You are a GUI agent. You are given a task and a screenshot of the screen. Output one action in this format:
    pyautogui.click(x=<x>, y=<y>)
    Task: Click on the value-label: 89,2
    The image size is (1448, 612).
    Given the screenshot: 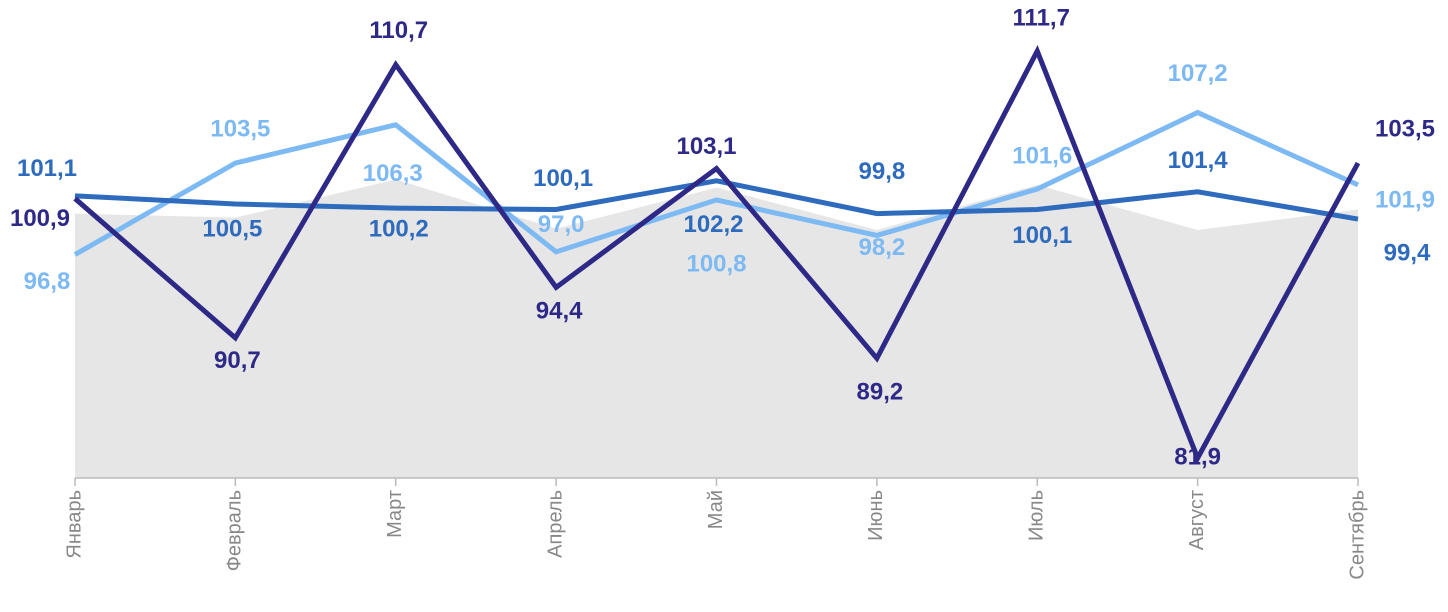 What is the action you would take?
    pyautogui.click(x=880, y=392)
    